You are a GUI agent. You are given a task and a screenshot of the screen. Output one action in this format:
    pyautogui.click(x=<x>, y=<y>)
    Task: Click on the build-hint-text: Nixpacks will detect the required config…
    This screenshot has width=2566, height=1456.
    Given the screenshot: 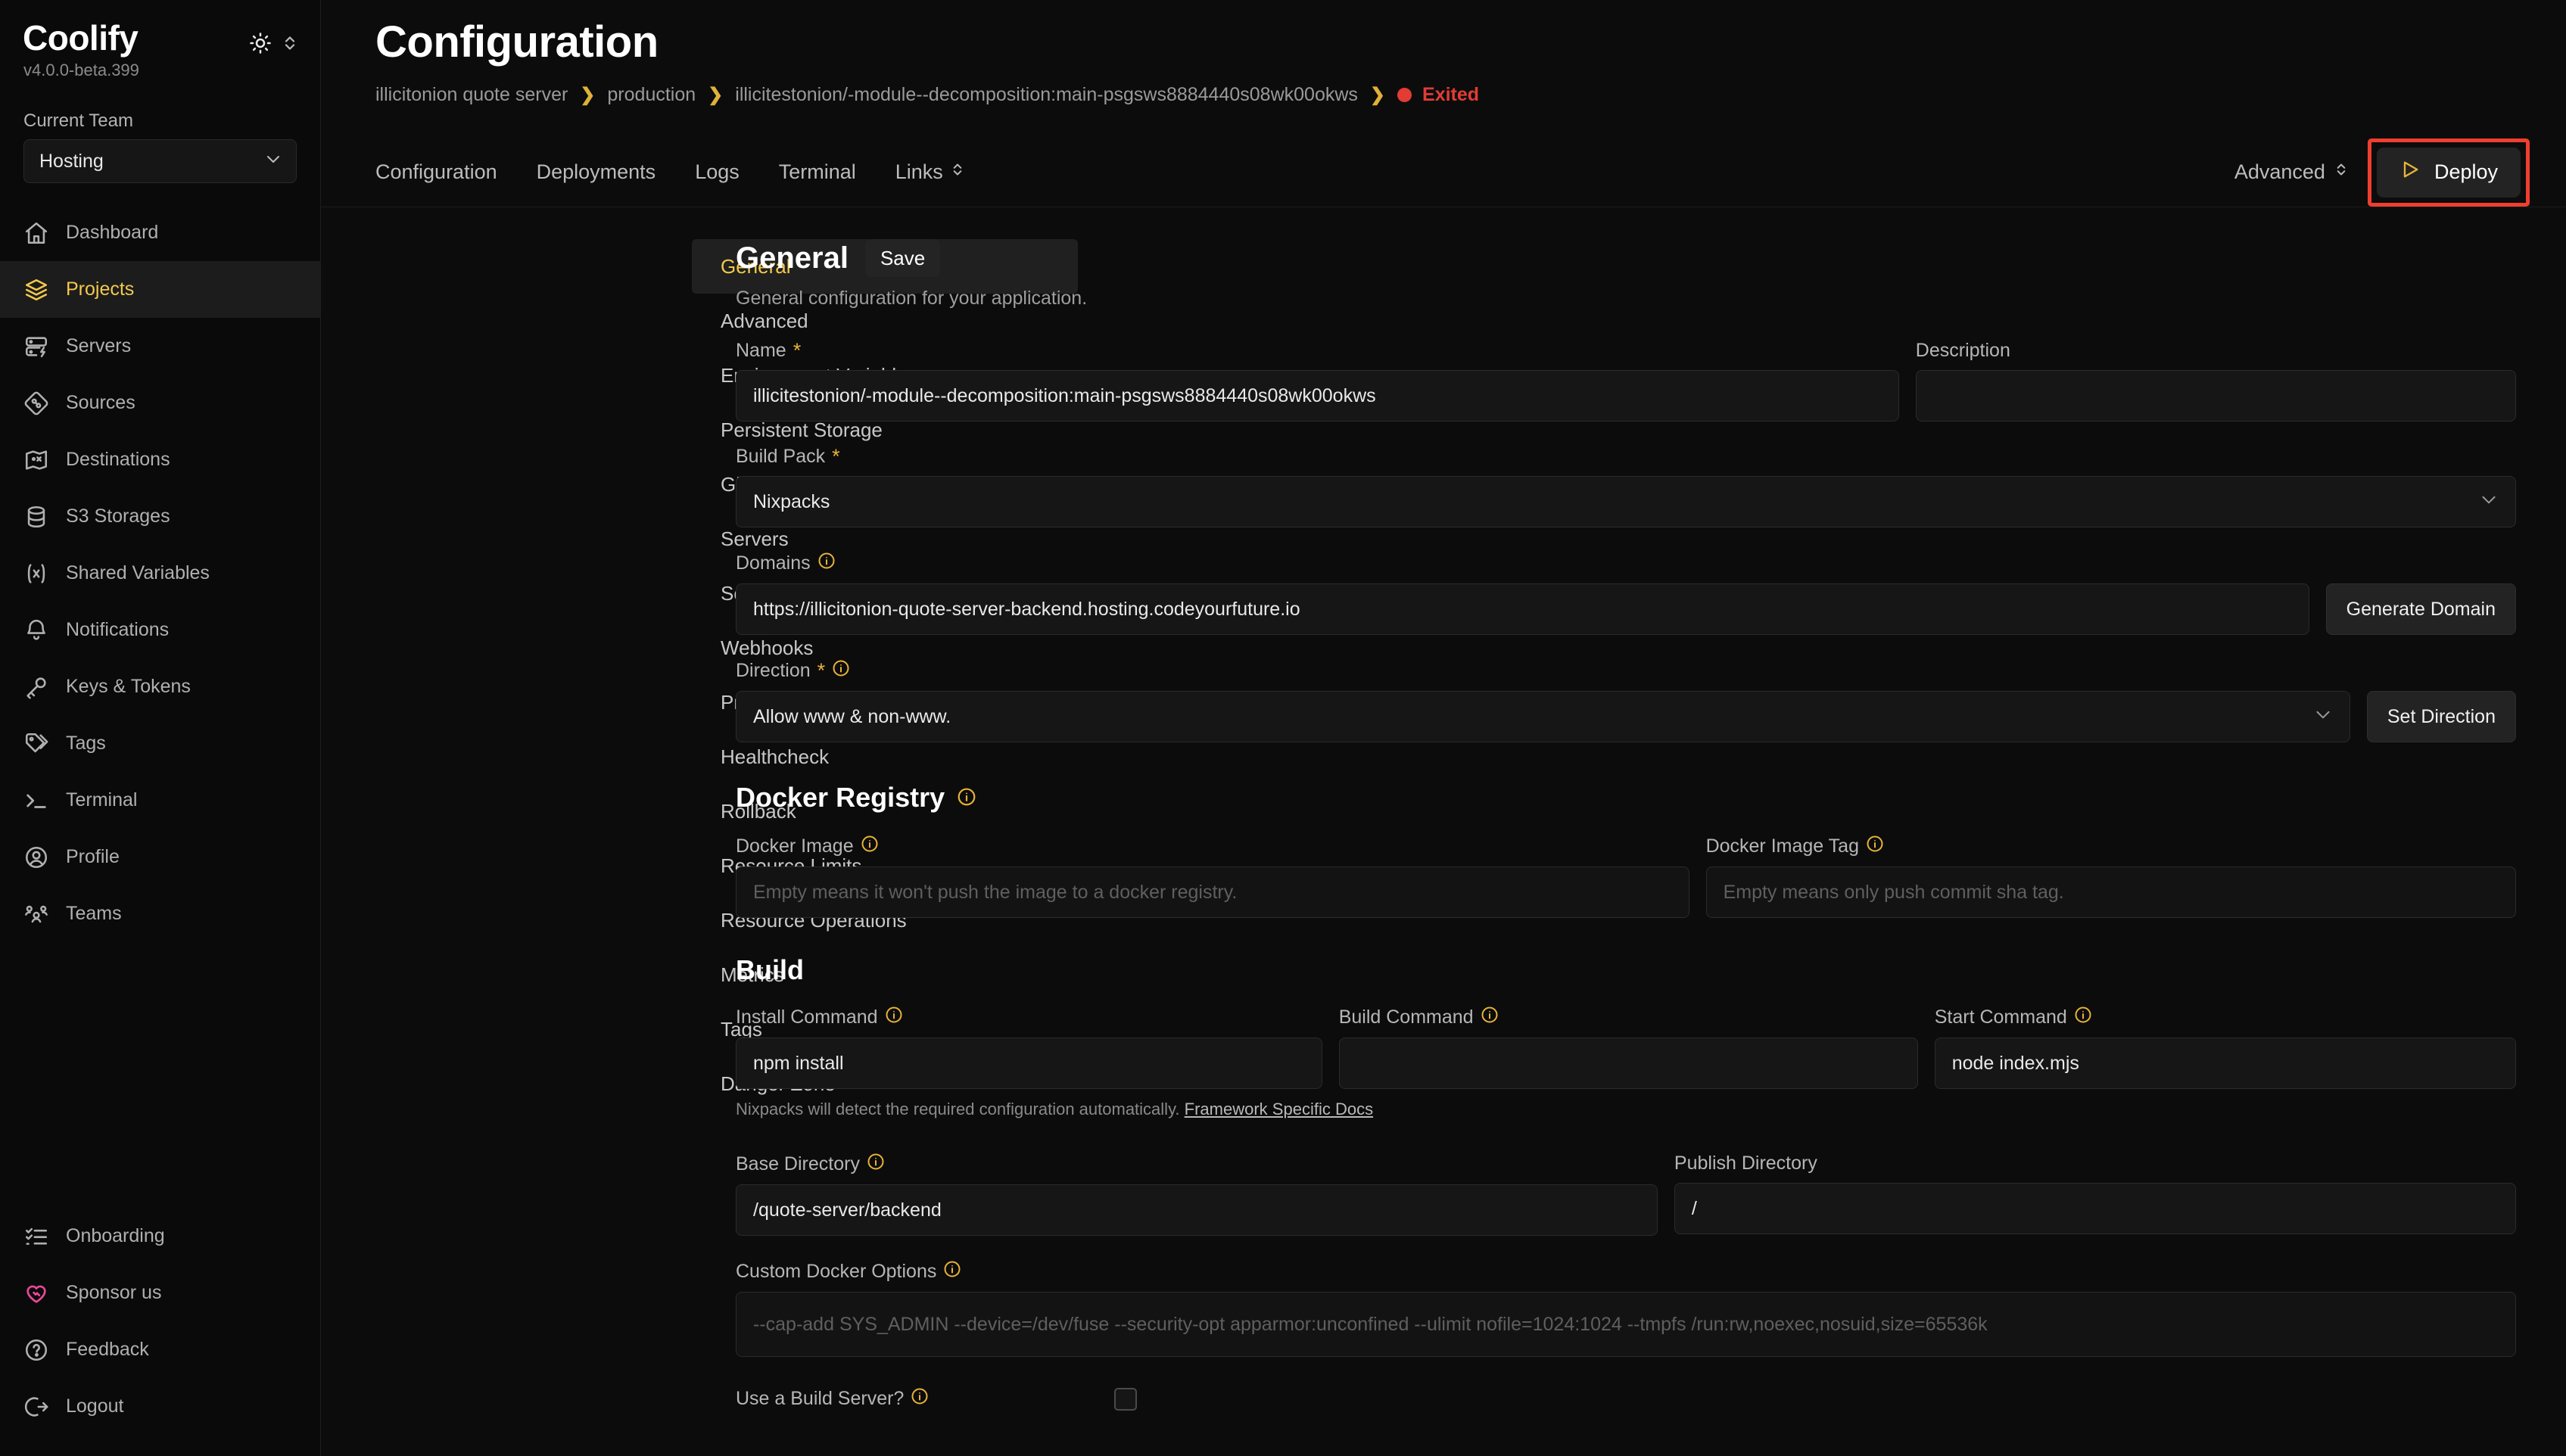 What is the action you would take?
    pyautogui.click(x=958, y=1109)
    